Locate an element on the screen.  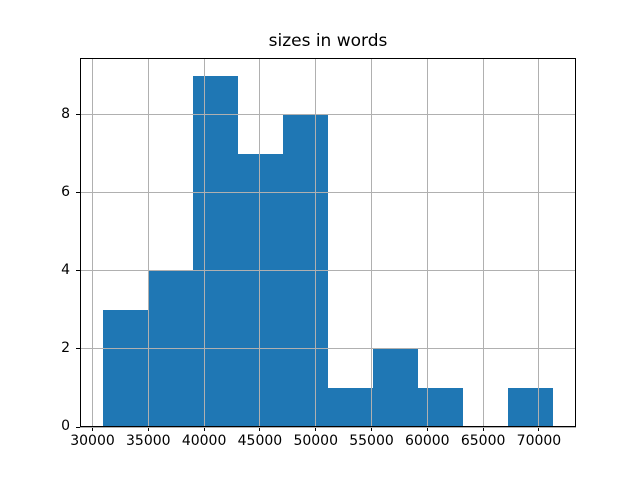
x-tick-label: 40000 is located at coordinates (204, 441).